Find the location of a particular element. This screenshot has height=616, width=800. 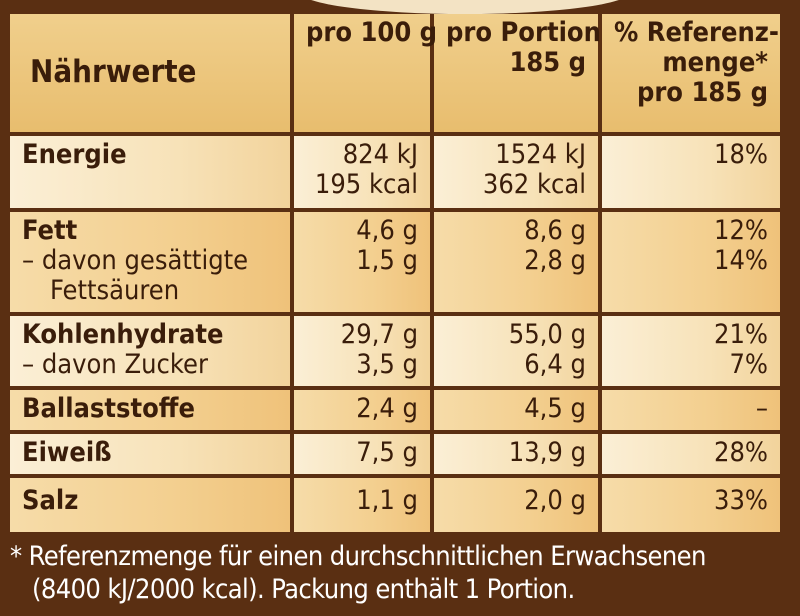

value-main: 4,6 g is located at coordinates (387, 230).